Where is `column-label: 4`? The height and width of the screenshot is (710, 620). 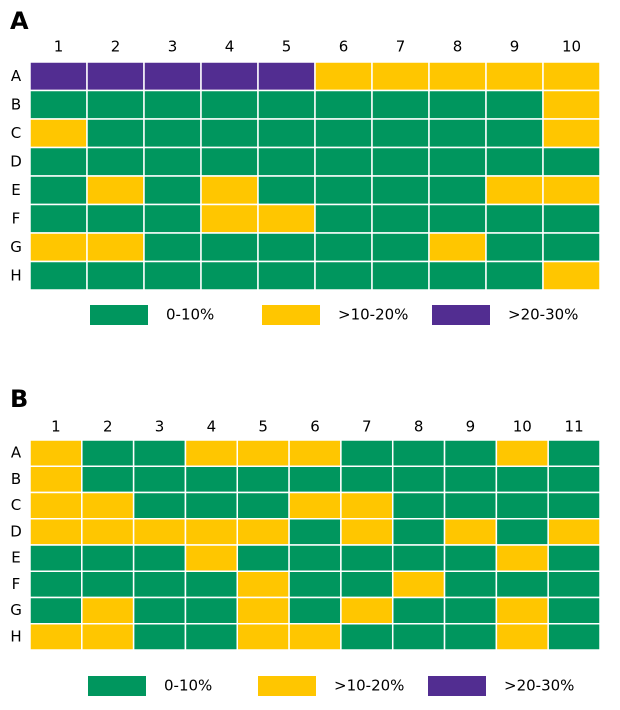 column-label: 4 is located at coordinates (230, 47).